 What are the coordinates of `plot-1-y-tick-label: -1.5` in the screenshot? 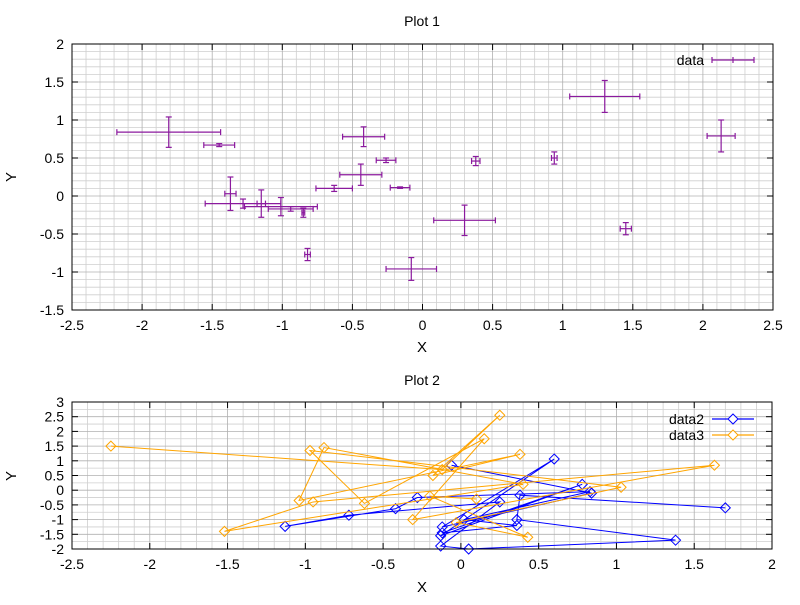 It's located at (52, 310).